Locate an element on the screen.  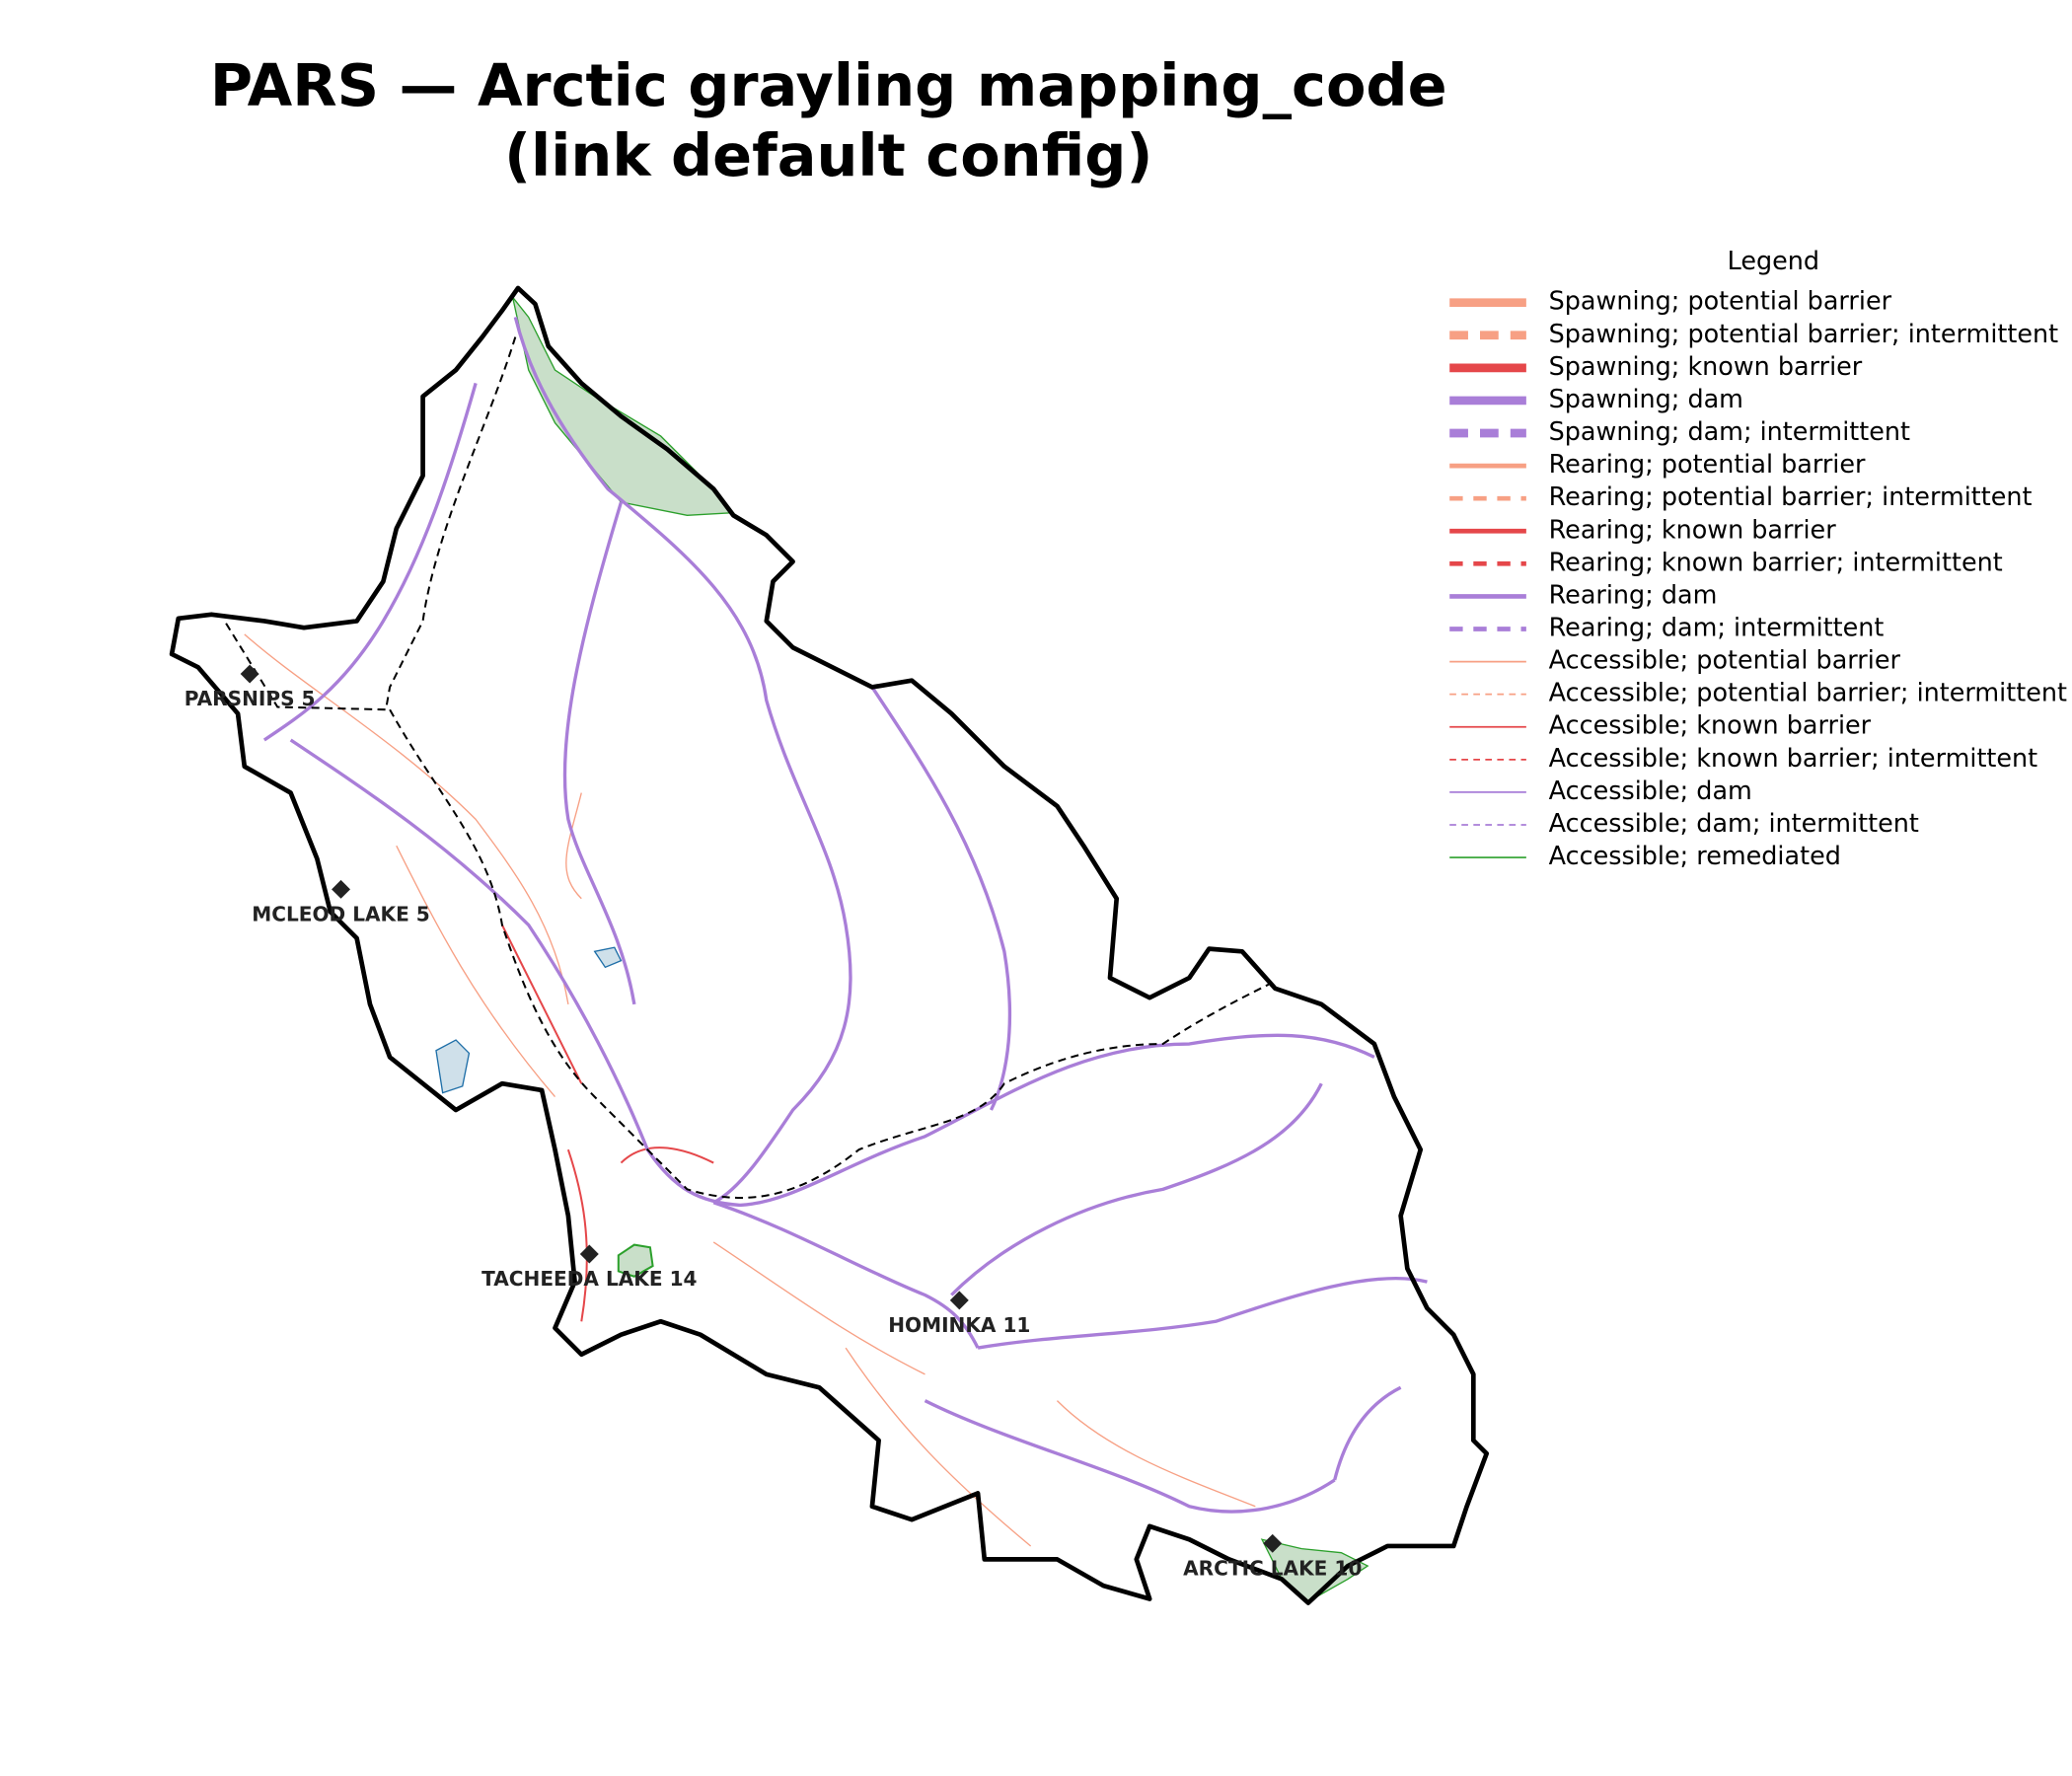
place-label: ARCTIC LAKE 10 is located at coordinates (1273, 1568).